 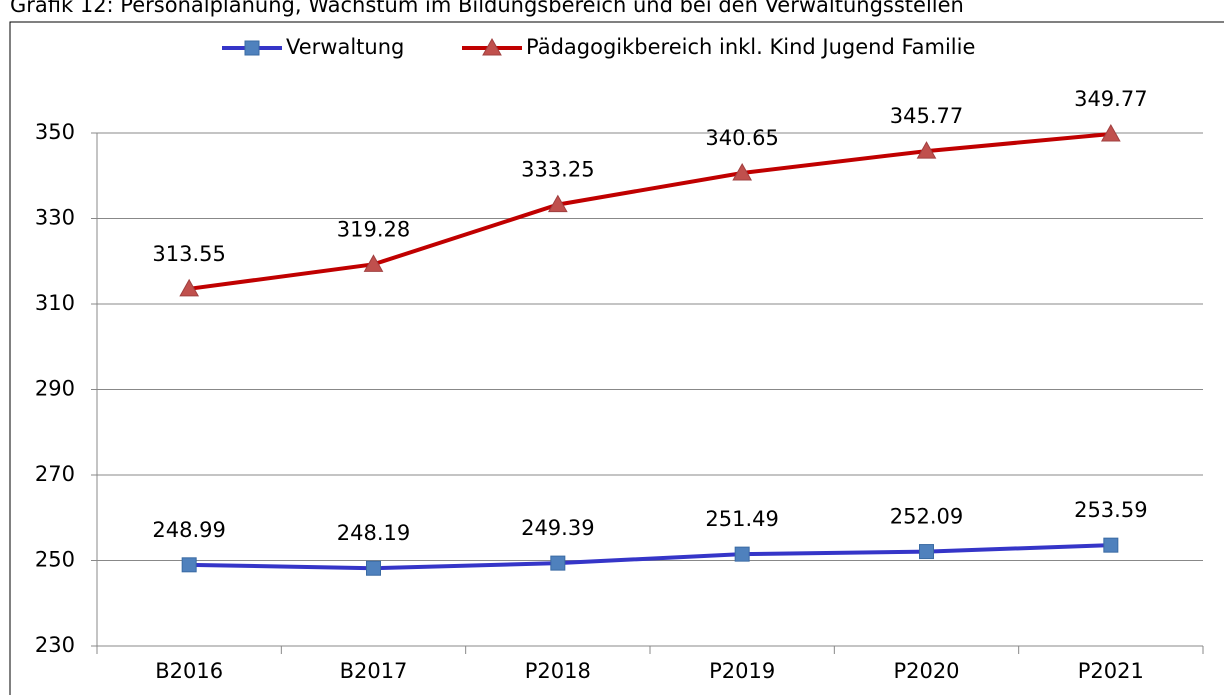 What do you see at coordinates (926, 671) in the screenshot?
I see `x-tick-label: P2020` at bounding box center [926, 671].